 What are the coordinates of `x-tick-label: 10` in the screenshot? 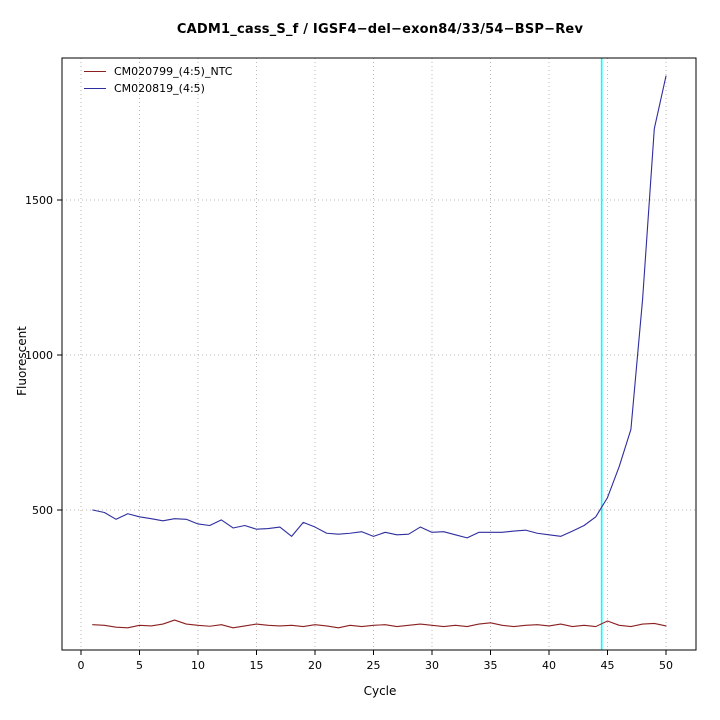 It's located at (198, 665).